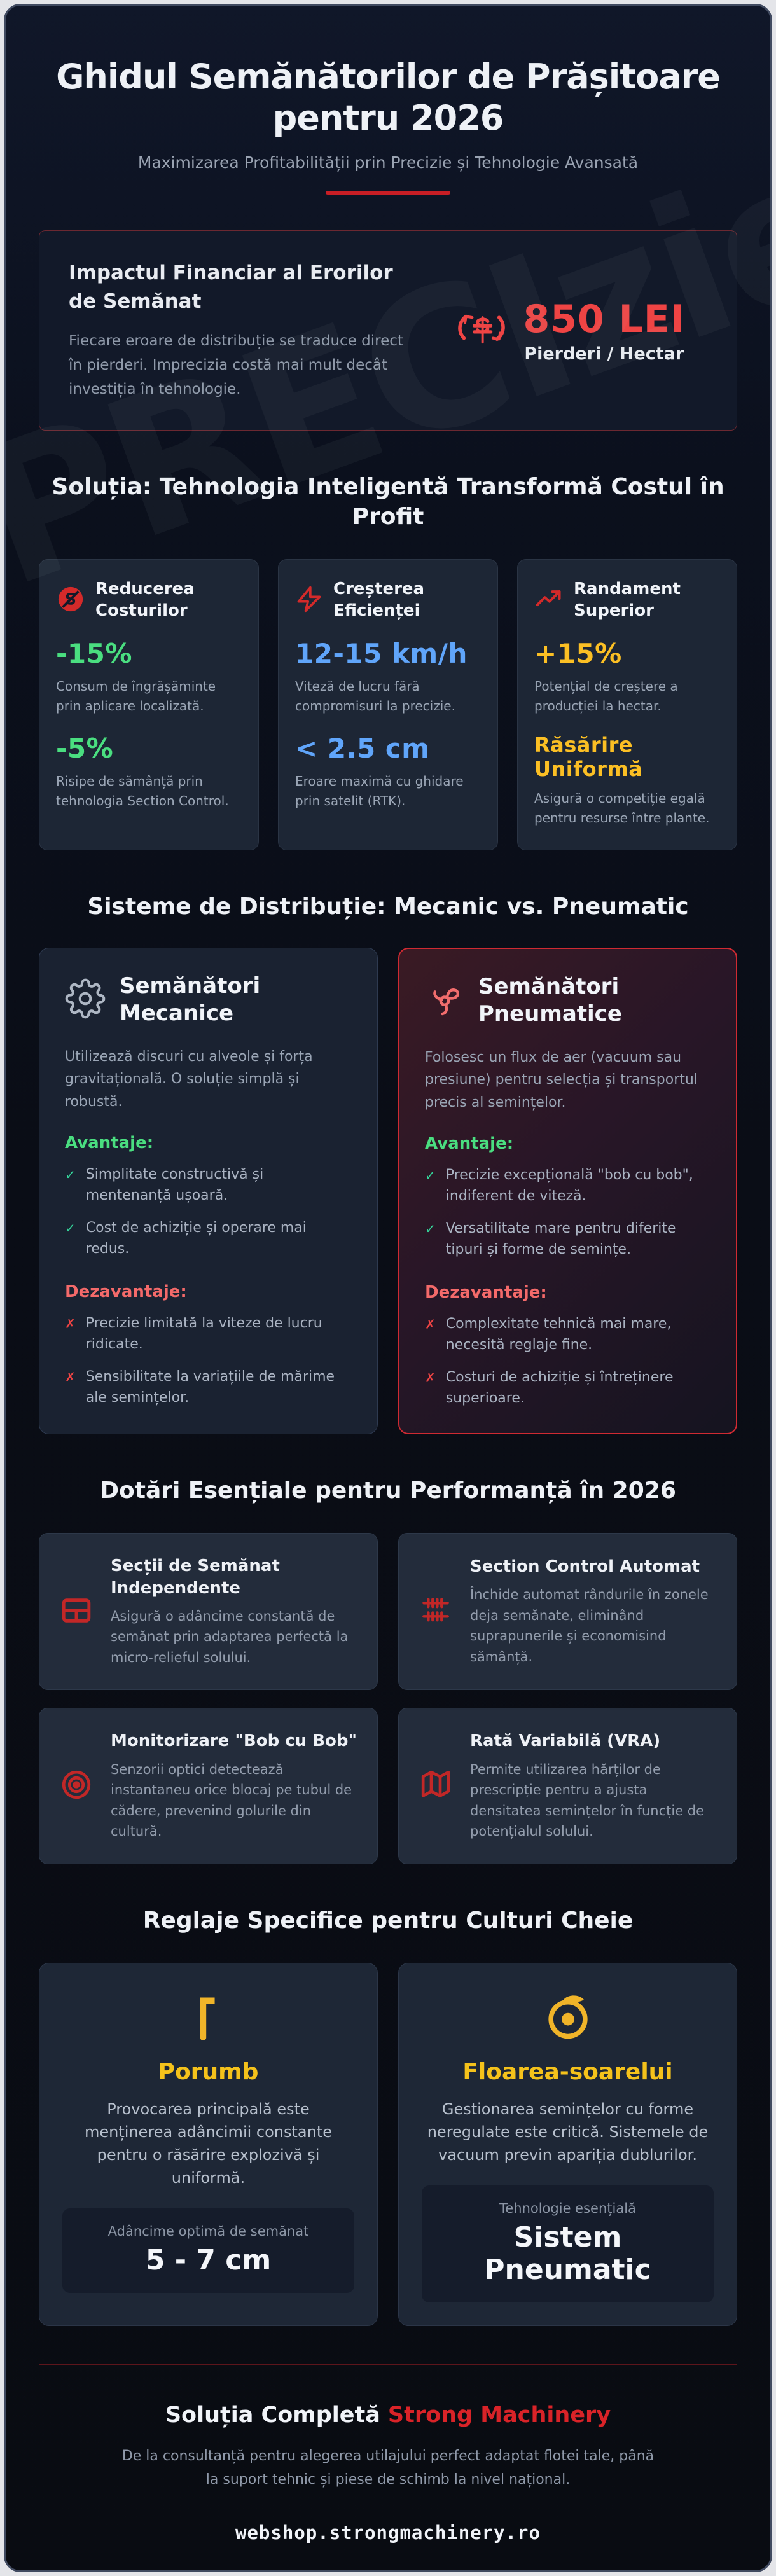 Image resolution: width=776 pixels, height=2576 pixels. What do you see at coordinates (76, 1612) in the screenshot?
I see `planter-sections-icon` at bounding box center [76, 1612].